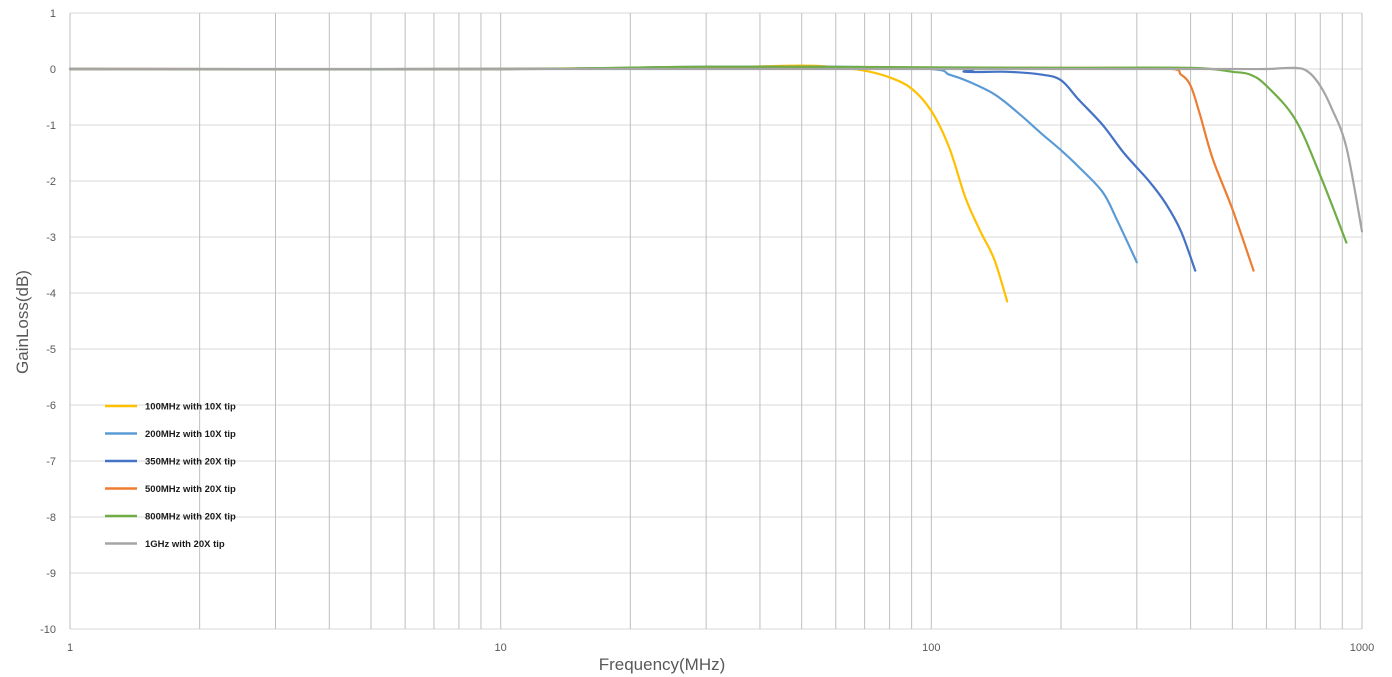  What do you see at coordinates (51, 294) in the screenshot?
I see `y-tick-label: -4` at bounding box center [51, 294].